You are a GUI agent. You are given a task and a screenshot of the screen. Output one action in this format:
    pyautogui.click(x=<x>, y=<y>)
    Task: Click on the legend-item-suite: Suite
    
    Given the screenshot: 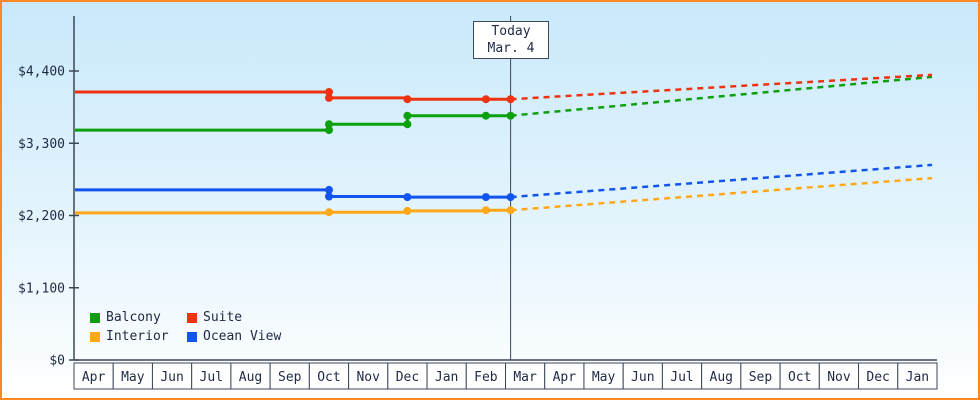 What is the action you would take?
    pyautogui.click(x=234, y=317)
    